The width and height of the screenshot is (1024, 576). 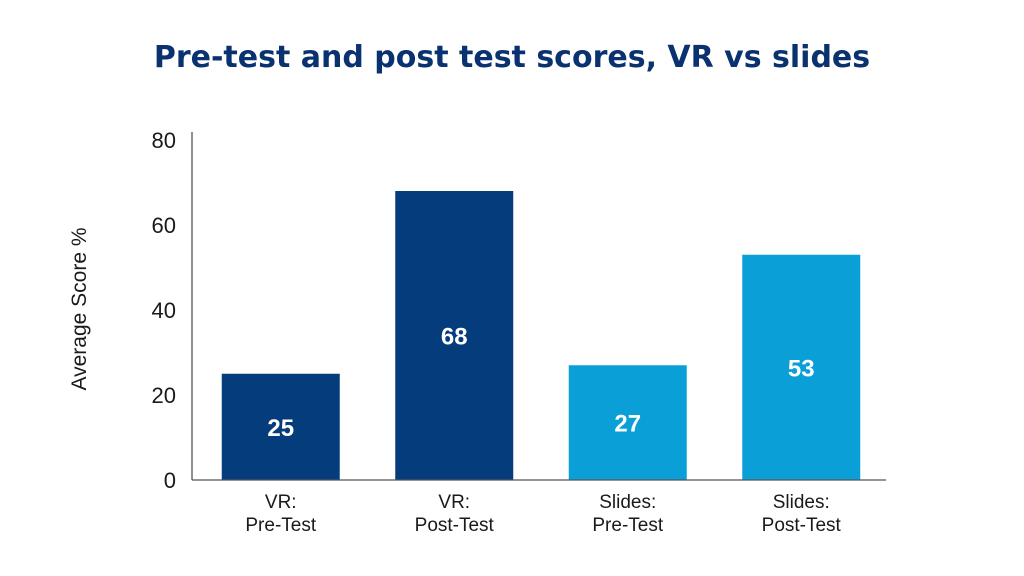 What do you see at coordinates (627, 514) in the screenshot?
I see `x-tick-label: Slides: Pre-Test` at bounding box center [627, 514].